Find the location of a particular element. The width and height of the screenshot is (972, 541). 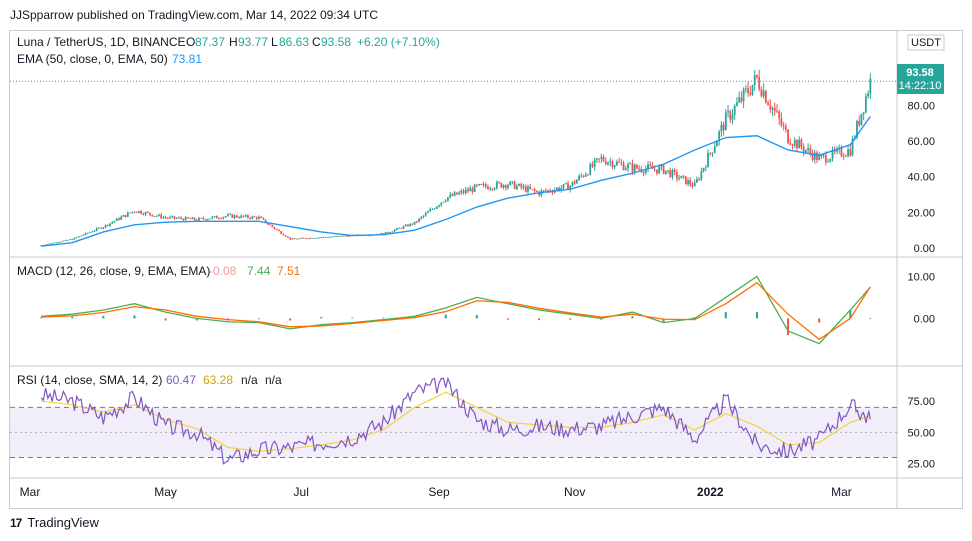

footer-brand: TradingView is located at coordinates (63, 522).